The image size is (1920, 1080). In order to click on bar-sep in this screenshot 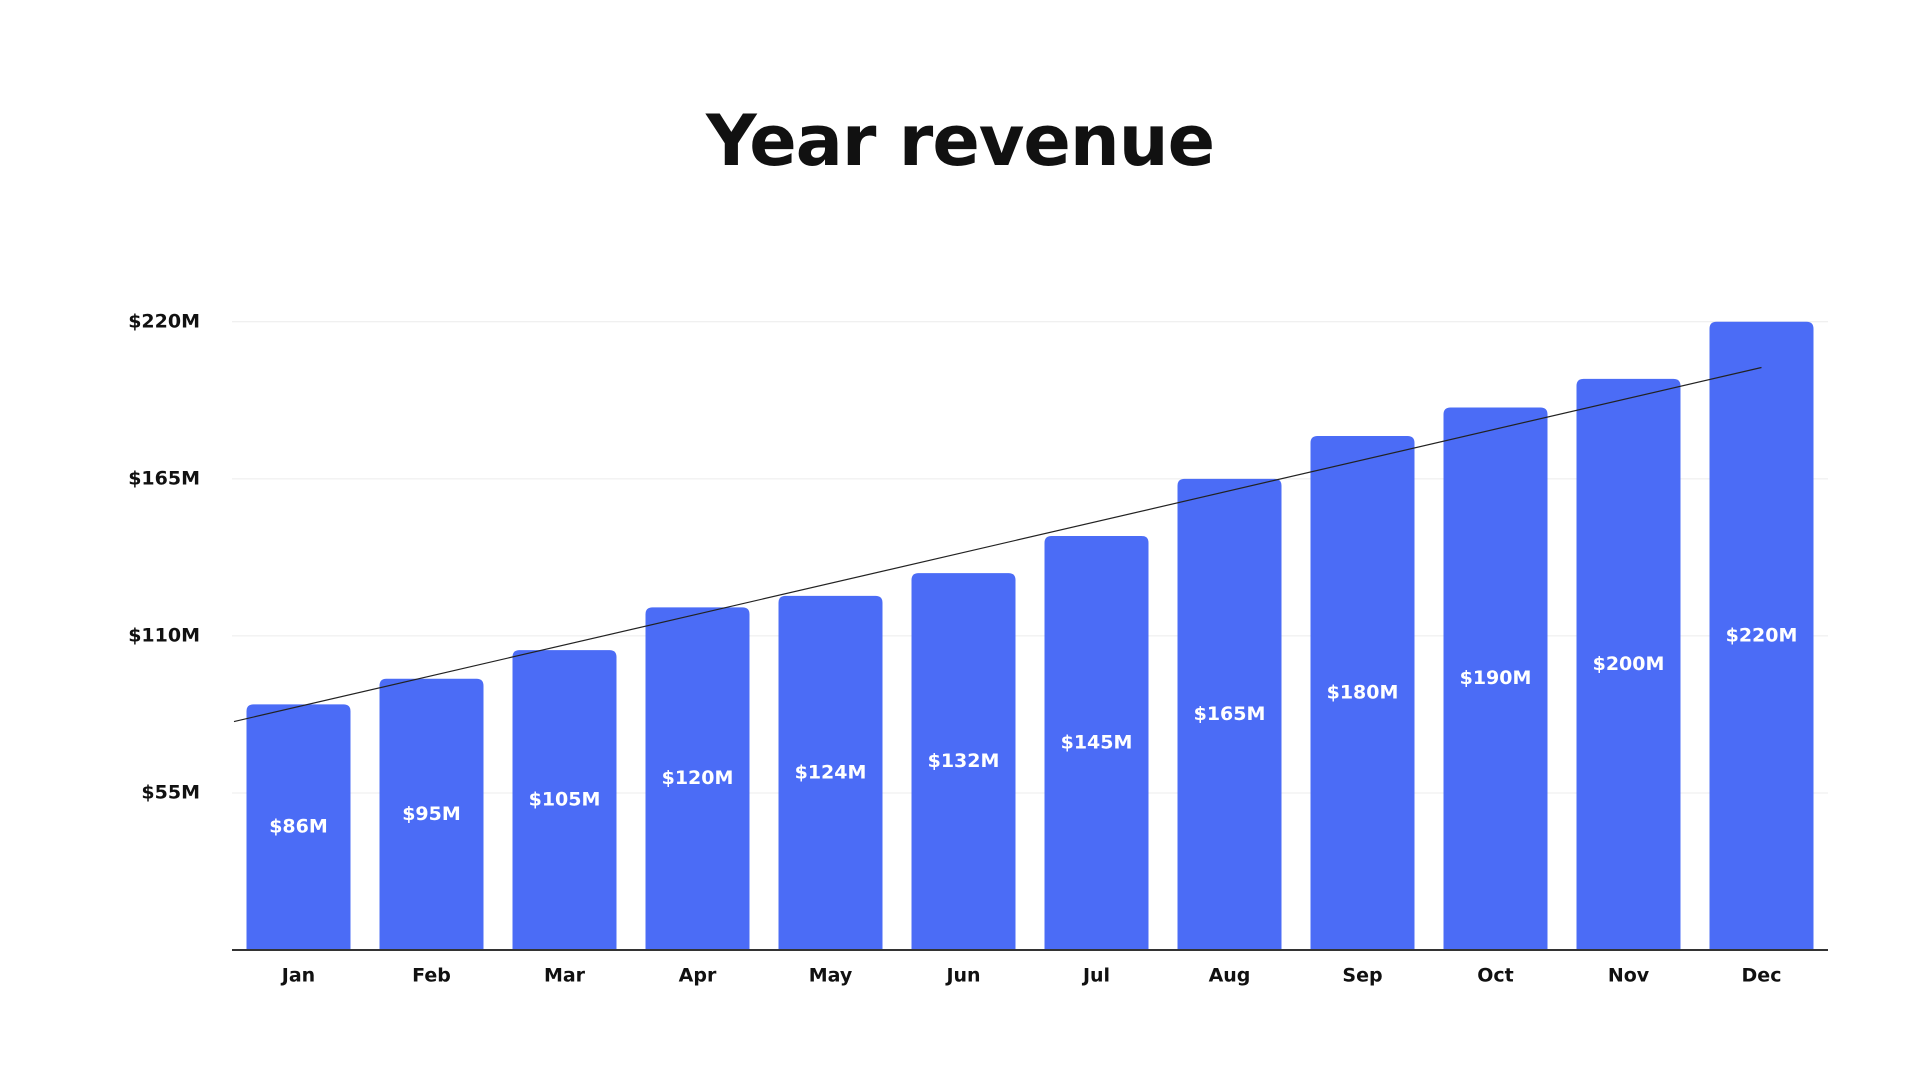, I will do `click(1362, 693)`.